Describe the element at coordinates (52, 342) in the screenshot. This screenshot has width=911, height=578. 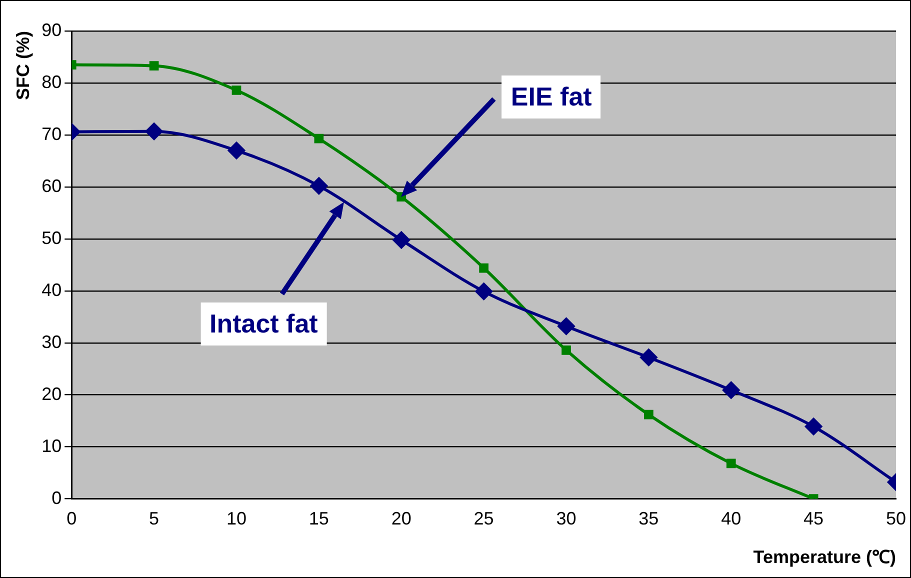
I see `y-tick-label: 30` at that location.